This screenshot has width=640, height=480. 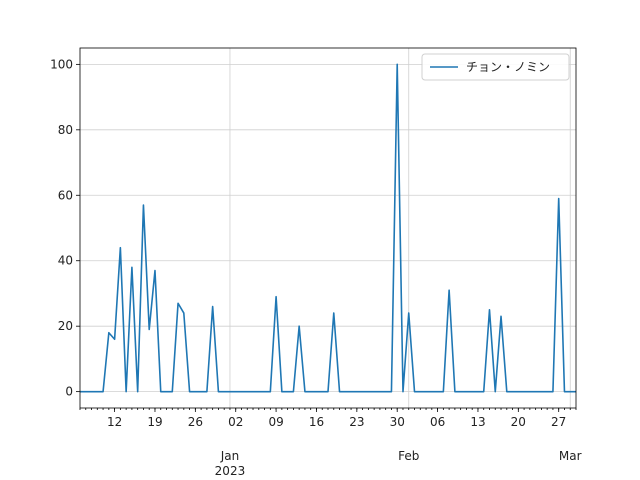 I want to click on x-tick-label: 02, so click(x=235, y=422).